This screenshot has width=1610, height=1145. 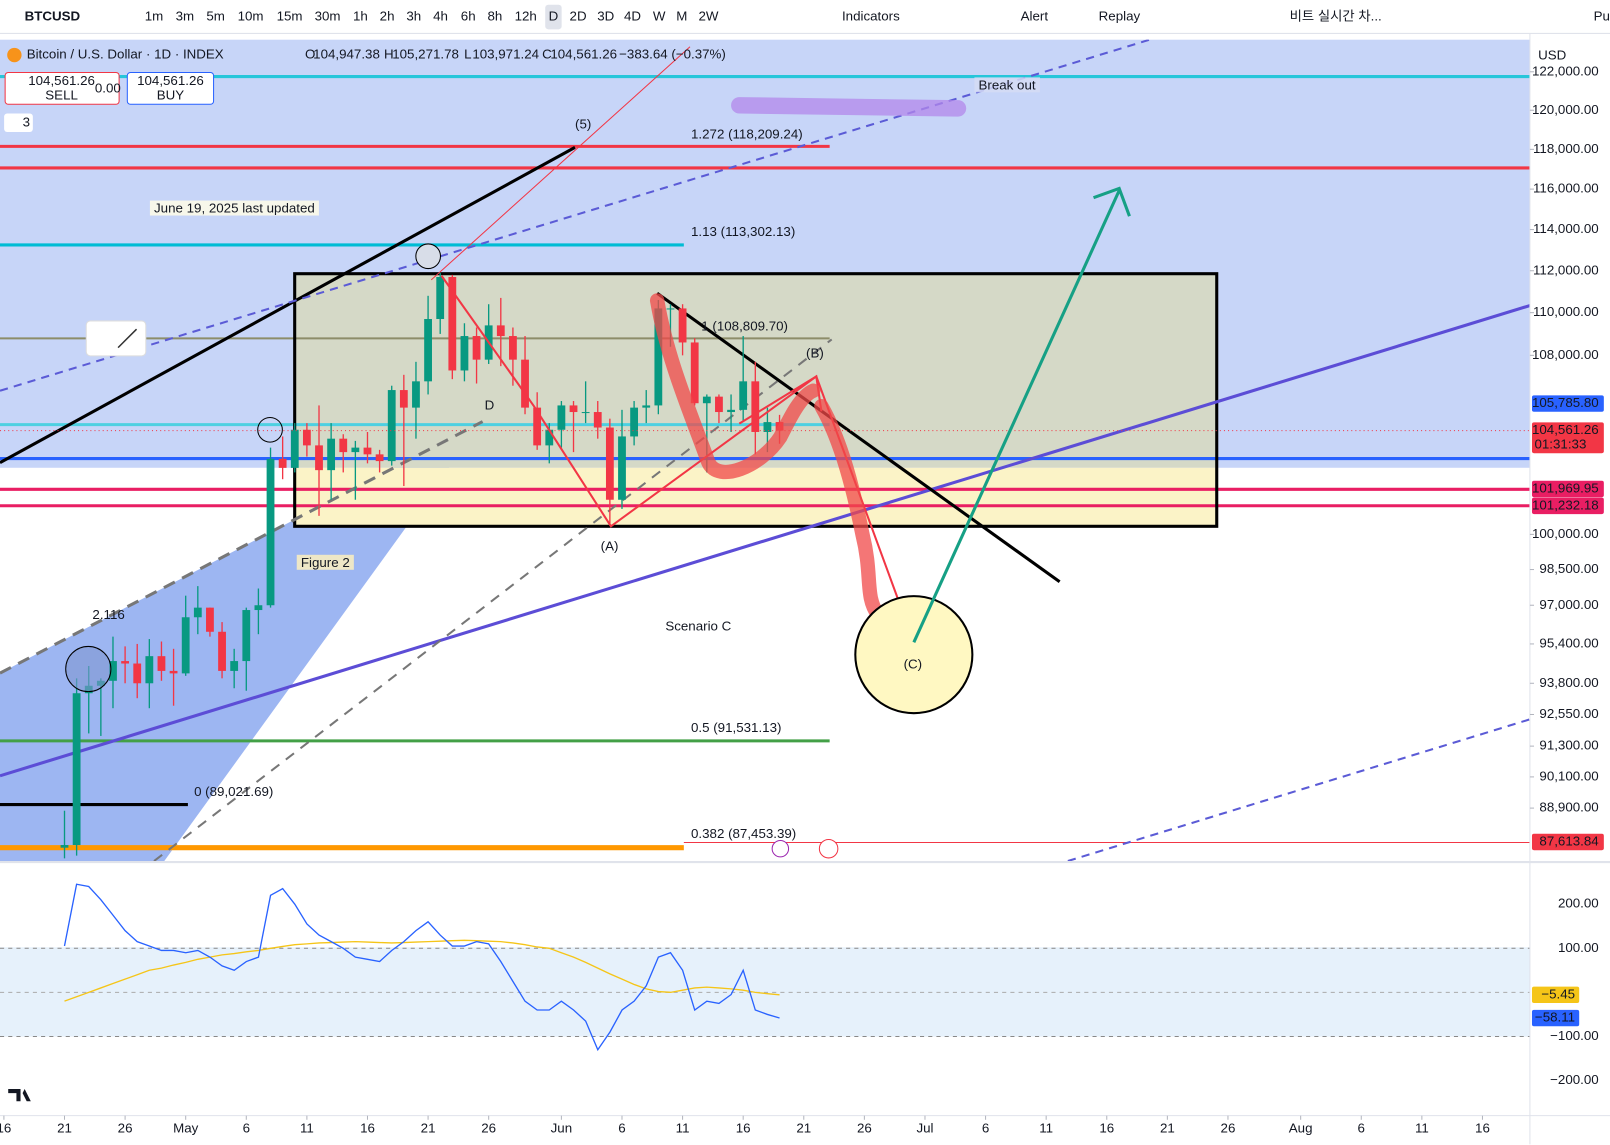 What do you see at coordinates (1301, 1128) in the screenshot?
I see `x-tick-label: Aug` at bounding box center [1301, 1128].